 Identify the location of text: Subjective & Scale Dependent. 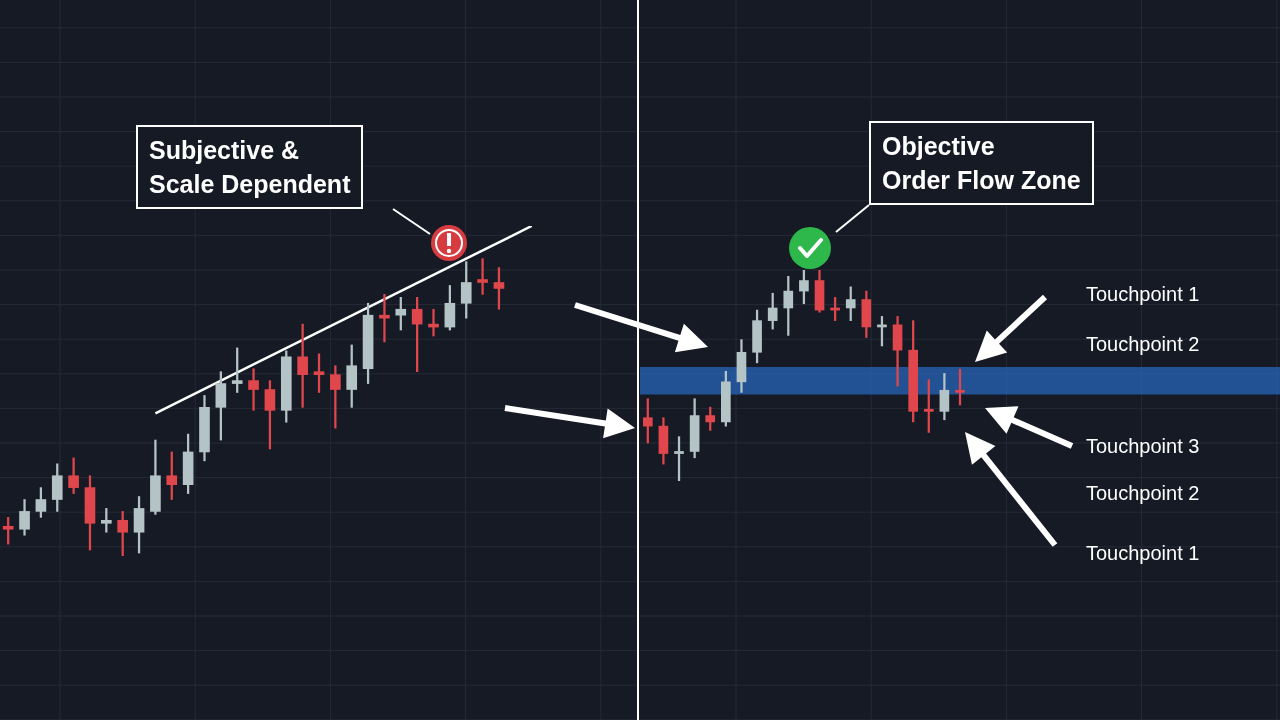
(250, 167).